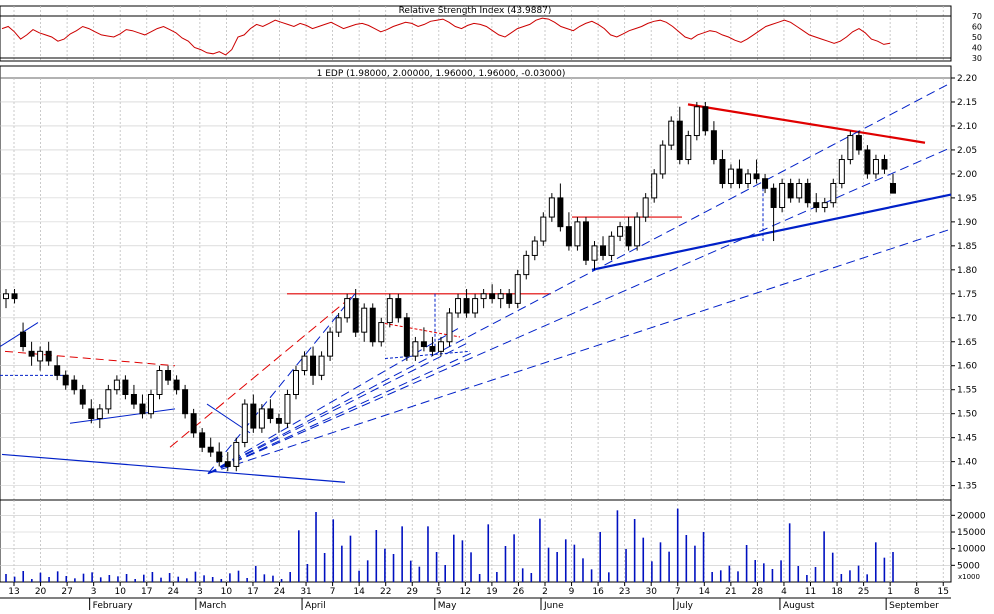  I want to click on x-tick-label: 31, so click(305, 592).